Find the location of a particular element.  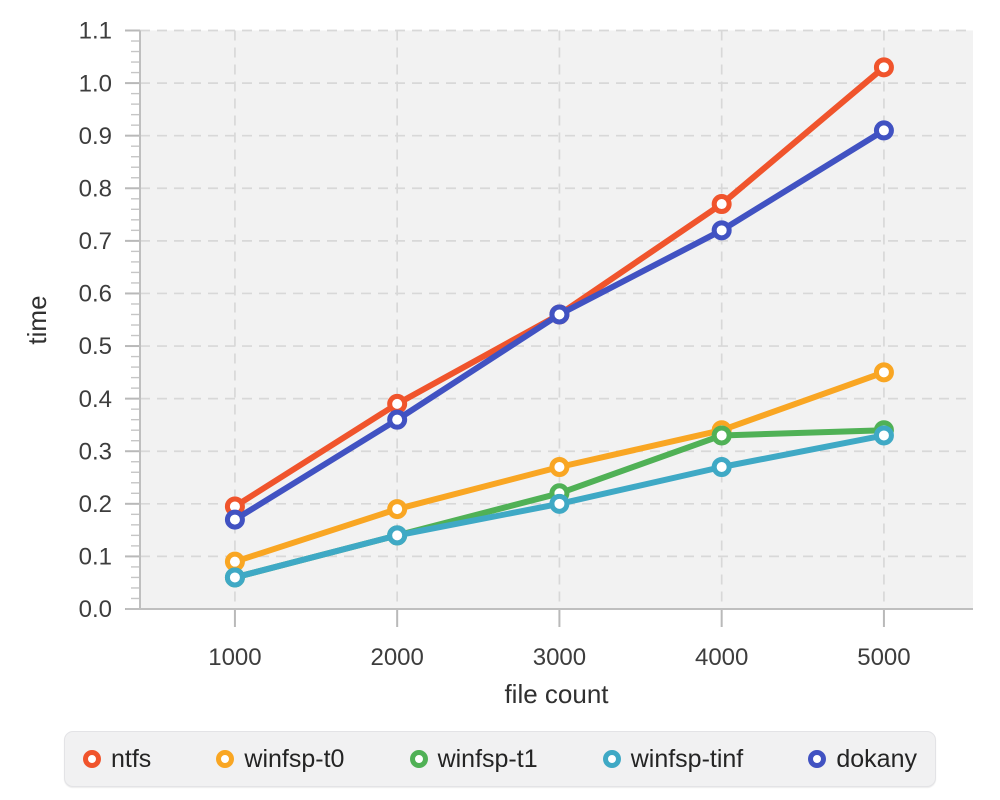

data-point-winfsp-tinf-2000 is located at coordinates (397, 535).